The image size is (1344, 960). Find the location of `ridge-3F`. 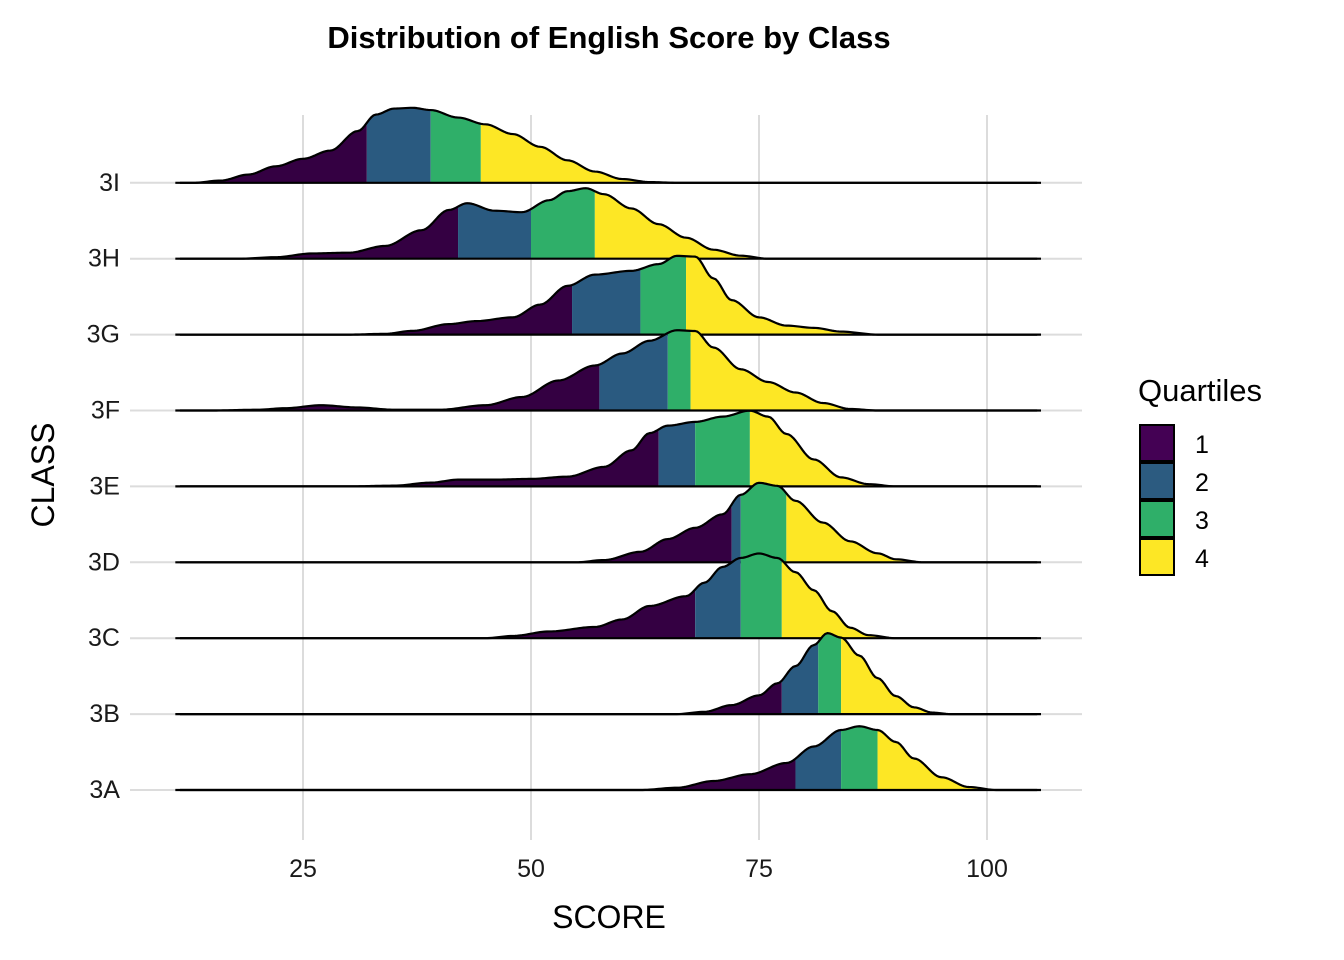

ridge-3F is located at coordinates (608, 370).